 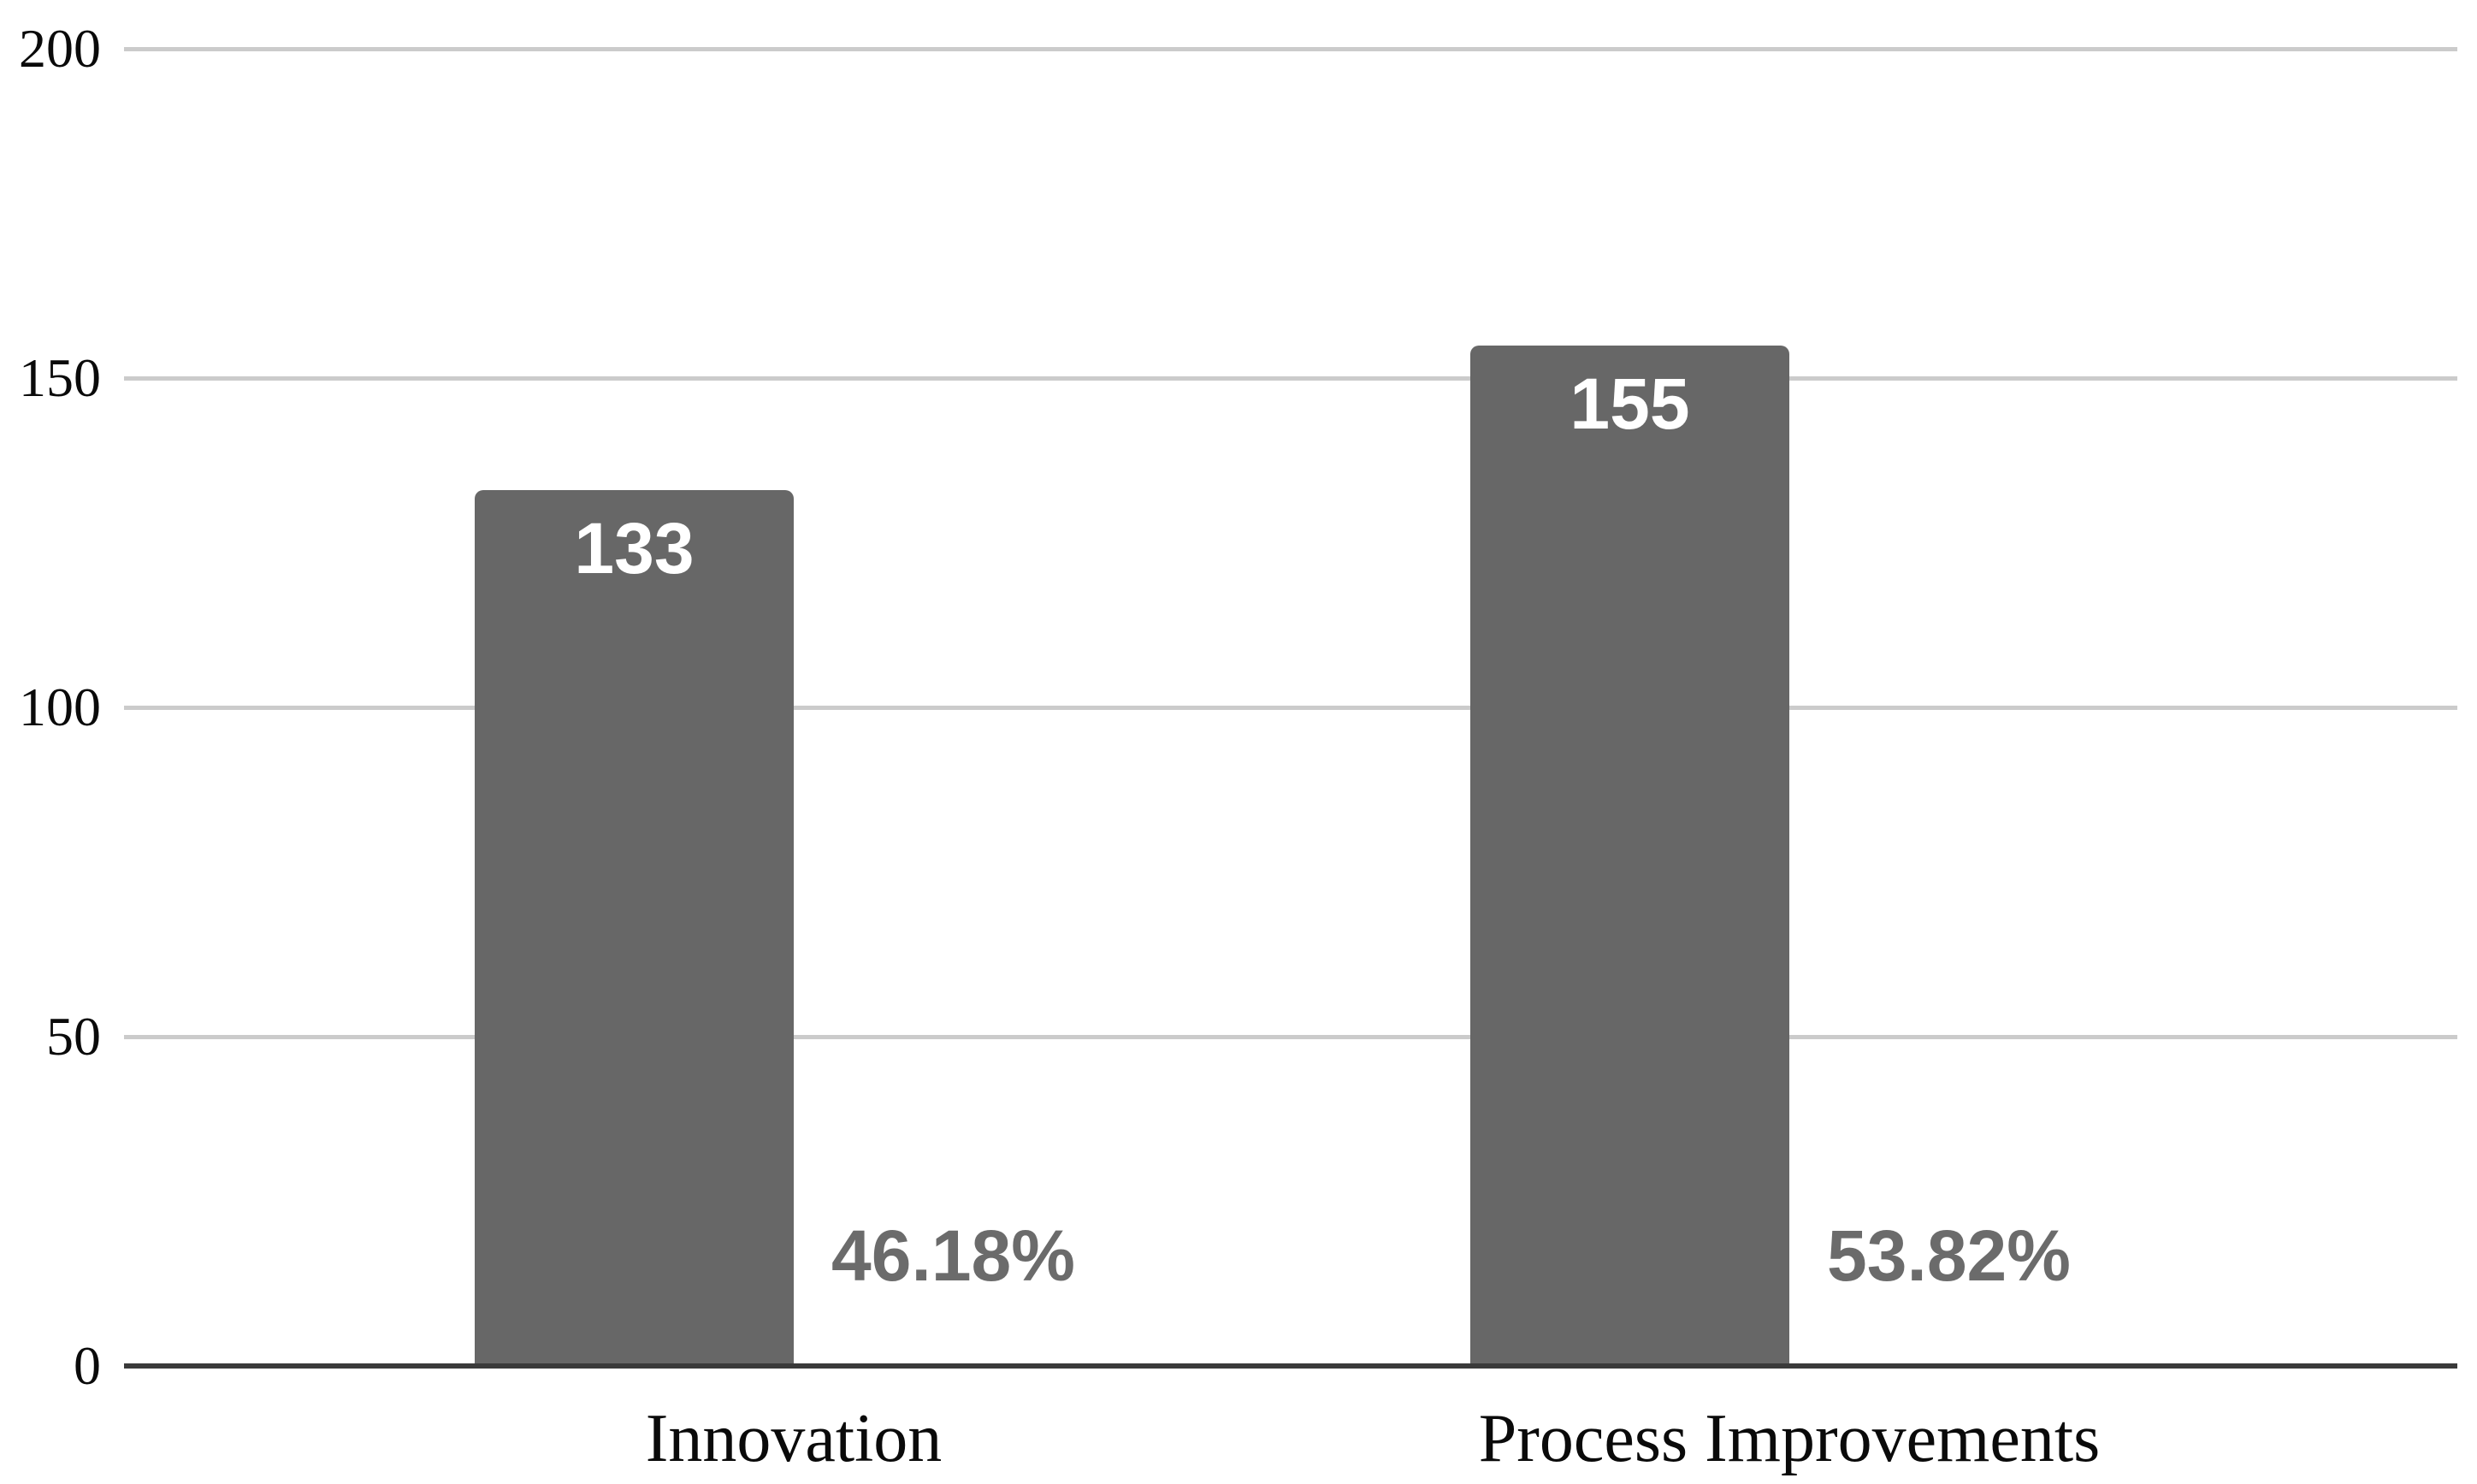 I want to click on bar-value-label-process-improvements: 155, so click(x=1630, y=403).